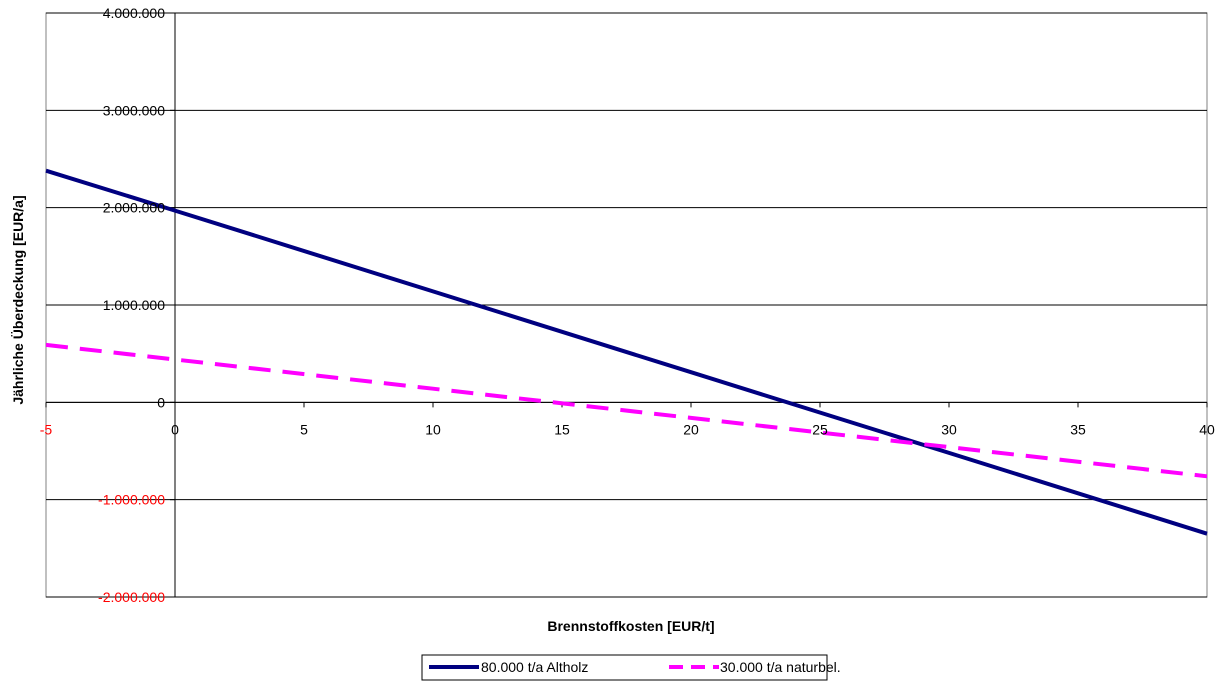 The width and height of the screenshot is (1223, 687). What do you see at coordinates (562, 429) in the screenshot?
I see `x-tick-label-4: 15` at bounding box center [562, 429].